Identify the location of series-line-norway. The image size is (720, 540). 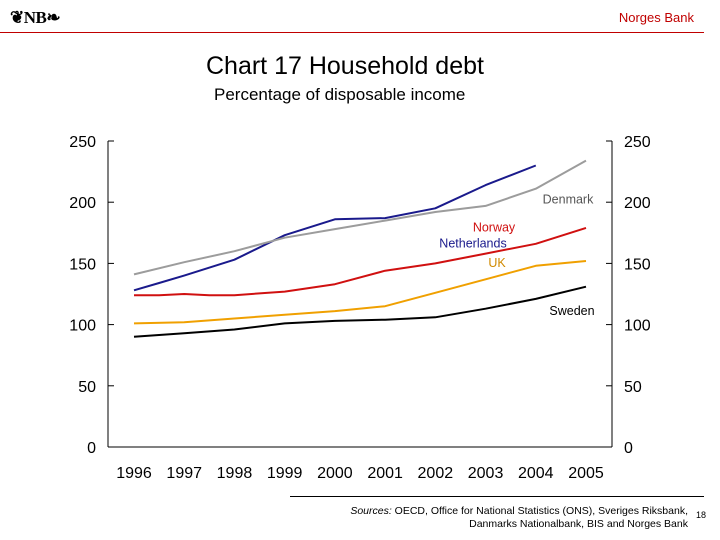
(360, 261).